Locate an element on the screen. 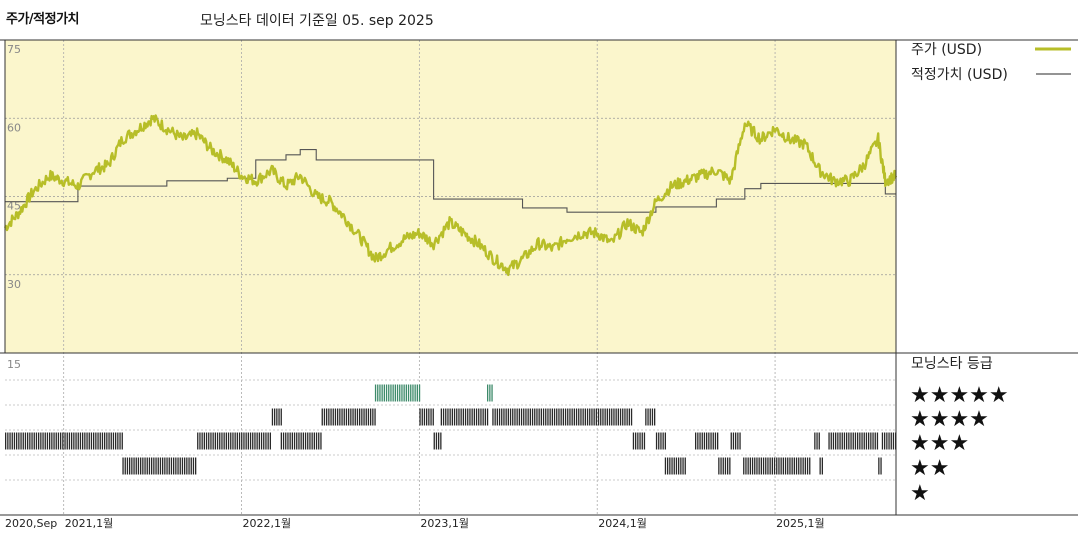  y-tick-label: 45 is located at coordinates (14, 206).